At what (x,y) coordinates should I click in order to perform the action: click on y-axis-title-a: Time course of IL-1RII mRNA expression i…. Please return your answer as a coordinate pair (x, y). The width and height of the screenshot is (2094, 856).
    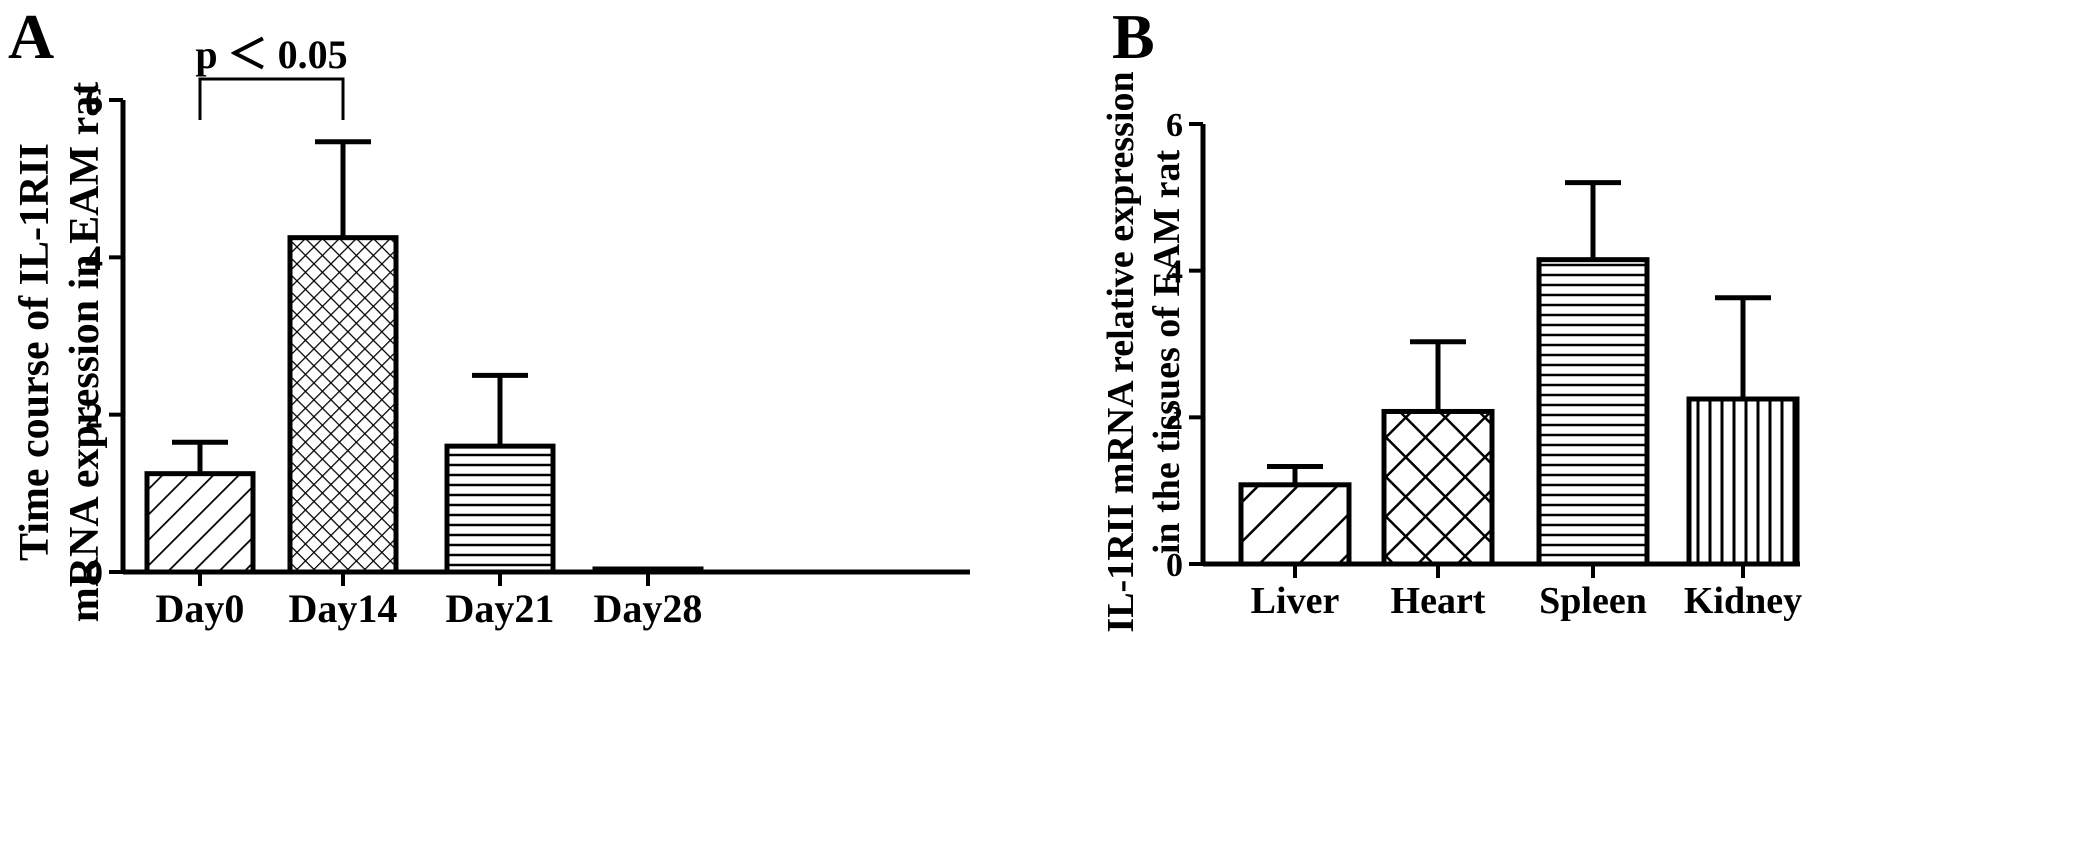
    Looking at the image, I should click on (60, 352).